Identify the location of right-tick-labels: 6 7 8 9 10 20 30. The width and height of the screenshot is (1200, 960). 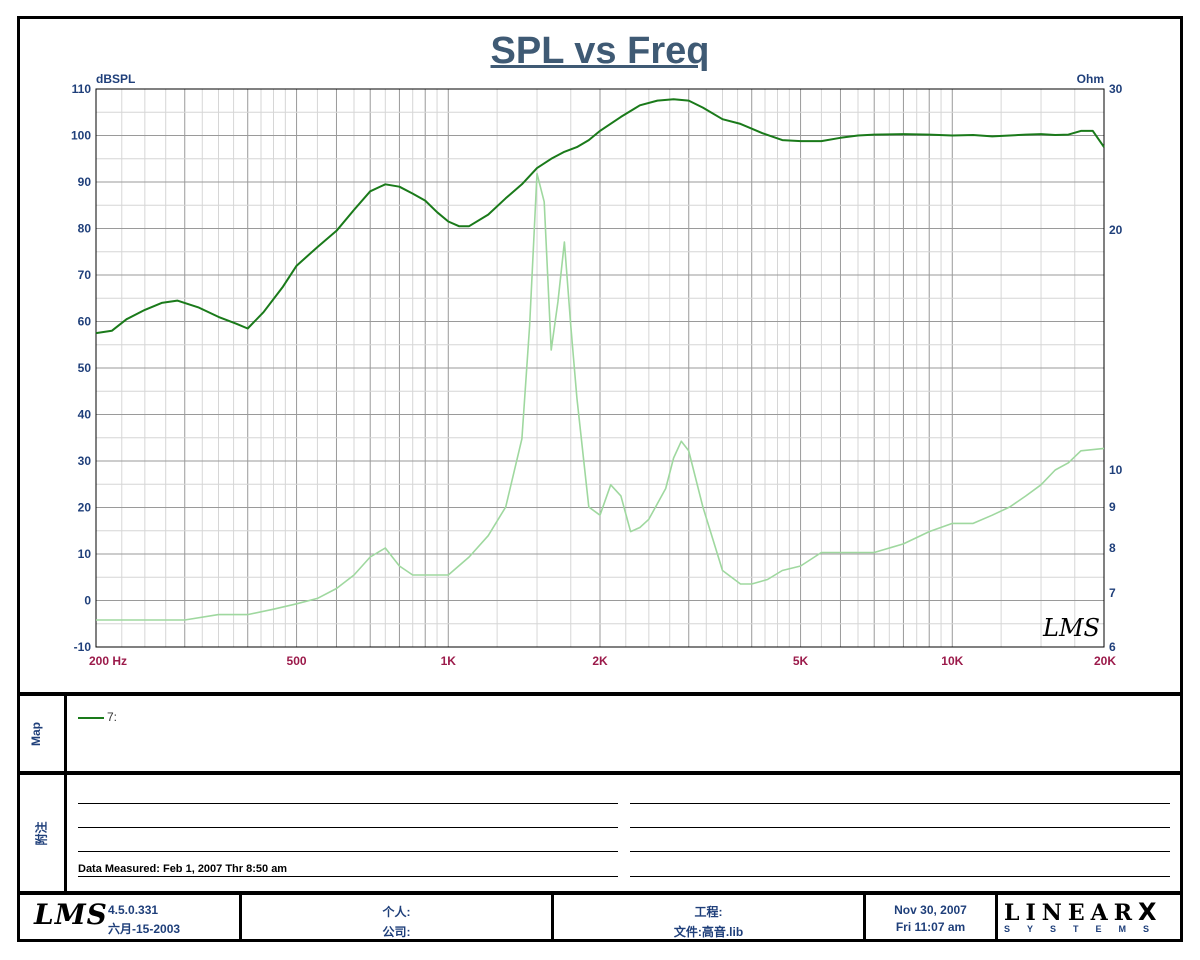
(1116, 368).